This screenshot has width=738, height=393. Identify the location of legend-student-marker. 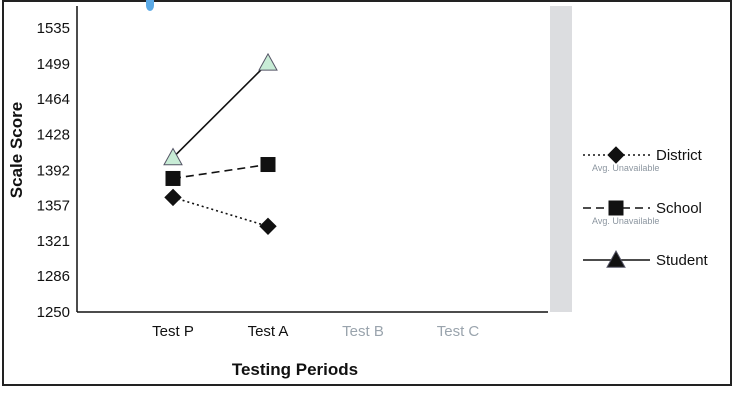
(616, 258).